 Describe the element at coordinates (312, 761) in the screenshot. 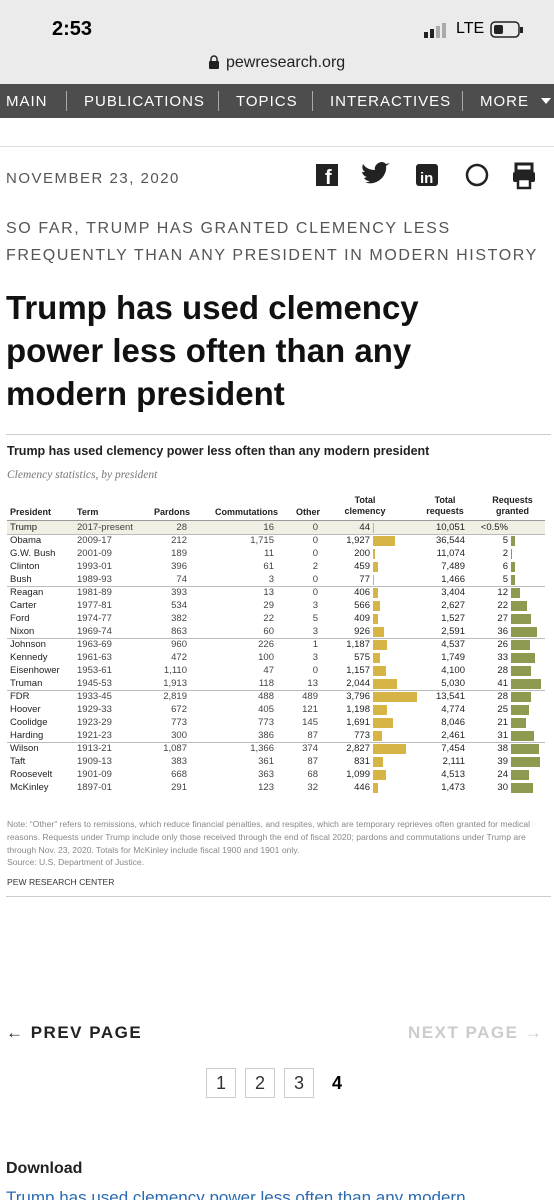

I see `table-cell: 87` at that location.